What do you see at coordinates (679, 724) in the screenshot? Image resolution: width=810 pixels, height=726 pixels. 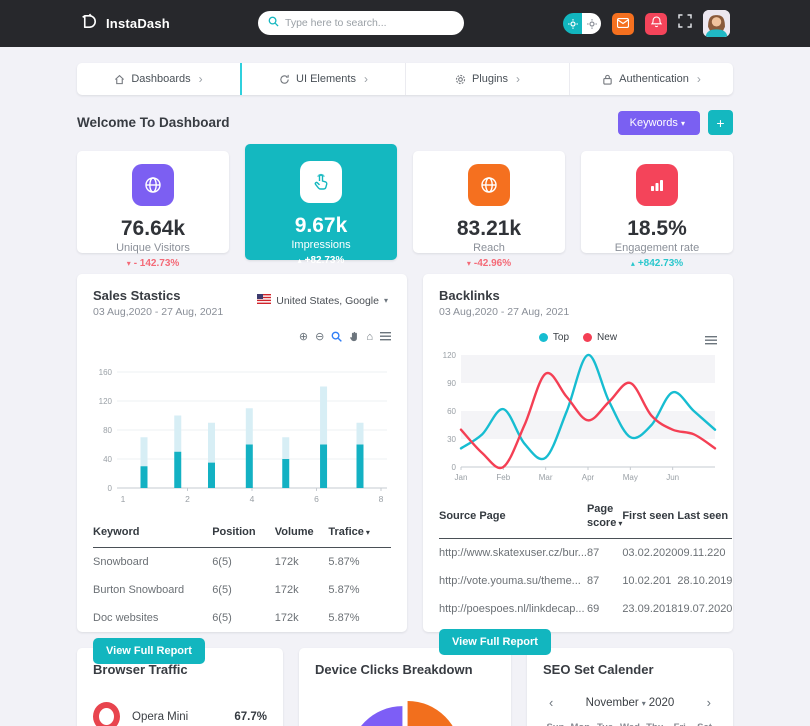 I see `weekday-label: Fri` at bounding box center [679, 724].